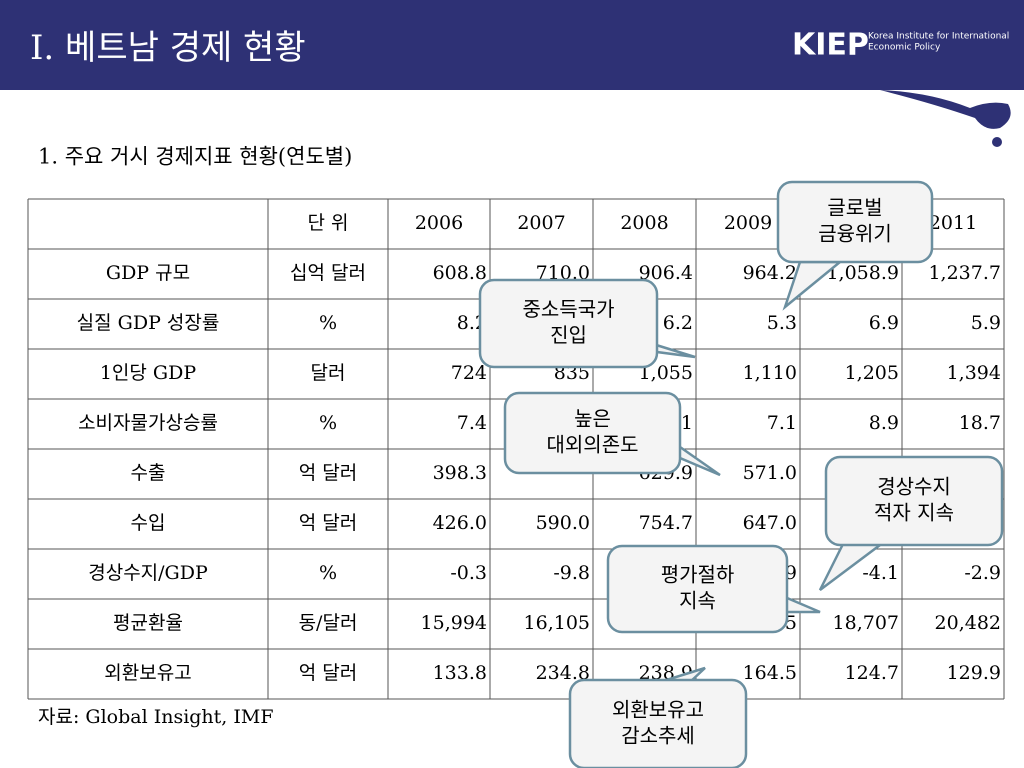 This screenshot has height=768, width=1024. I want to click on cell: 1,394, so click(974, 373).